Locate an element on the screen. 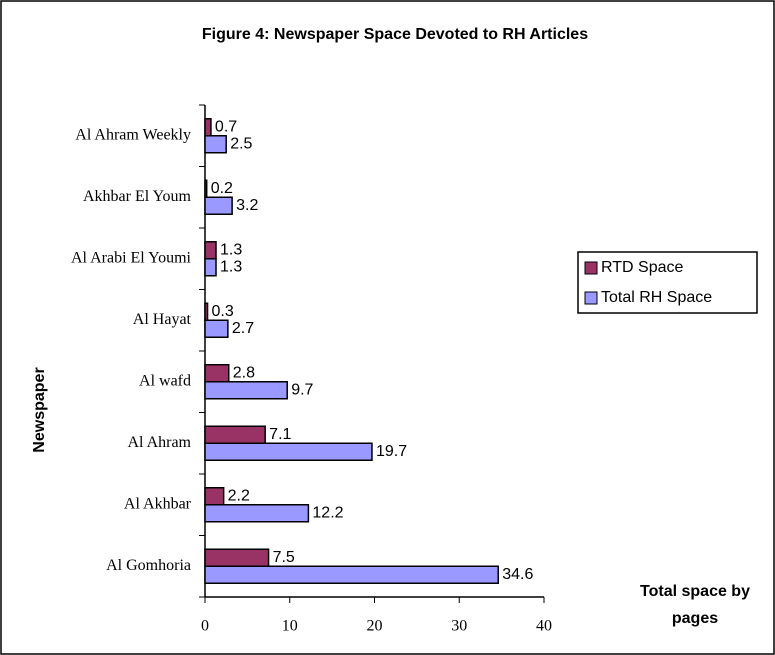  legend-box is located at coordinates (667, 282).